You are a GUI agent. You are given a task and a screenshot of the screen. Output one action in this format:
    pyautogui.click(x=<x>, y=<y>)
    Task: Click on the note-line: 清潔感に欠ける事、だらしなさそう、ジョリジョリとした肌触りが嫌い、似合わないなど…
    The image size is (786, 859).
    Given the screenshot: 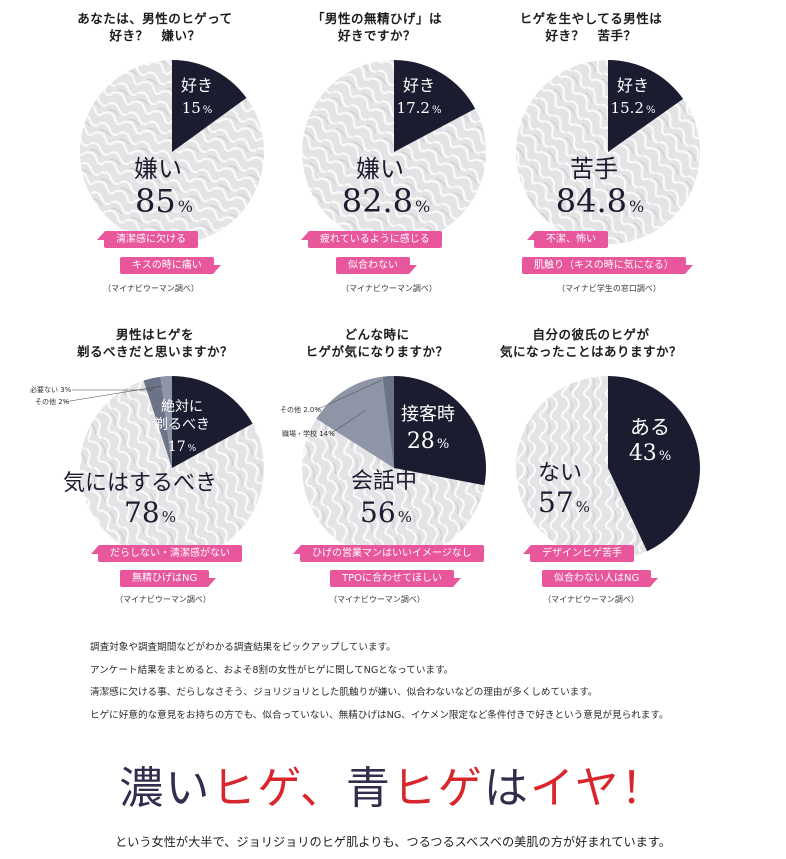 What is the action you would take?
    pyautogui.click(x=344, y=692)
    